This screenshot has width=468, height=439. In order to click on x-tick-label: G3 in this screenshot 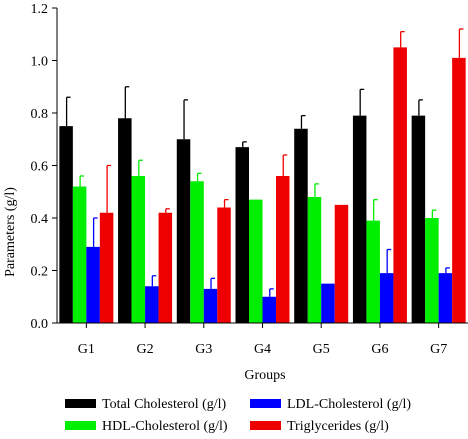, I will do `click(203, 349)`.